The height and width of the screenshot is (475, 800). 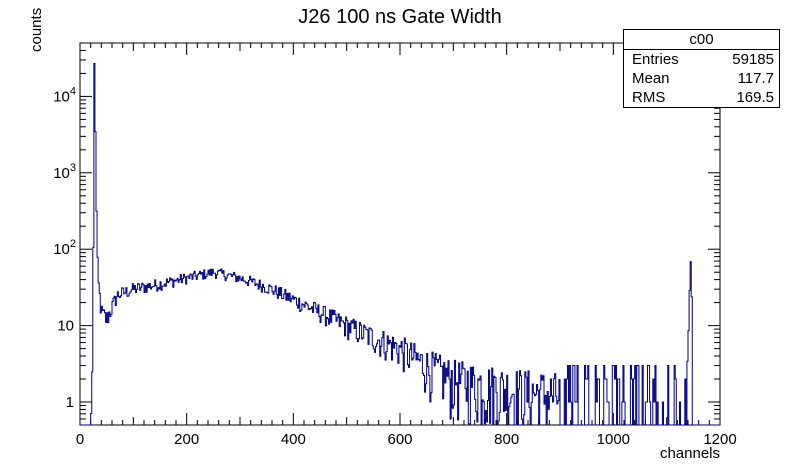 I want to click on x-tick-label: 800, so click(x=506, y=439).